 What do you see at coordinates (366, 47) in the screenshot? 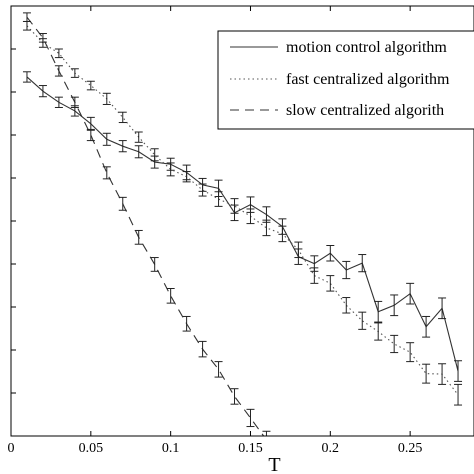
I see `legend-label-motion-control: motion control algorithm` at bounding box center [366, 47].